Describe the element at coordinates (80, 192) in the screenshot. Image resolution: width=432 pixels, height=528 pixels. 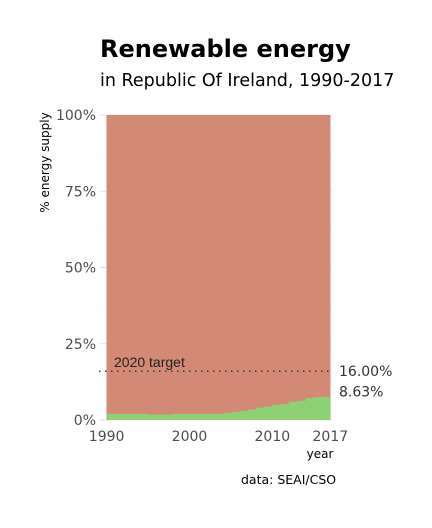
I see `y-tick-label: 75%` at that location.